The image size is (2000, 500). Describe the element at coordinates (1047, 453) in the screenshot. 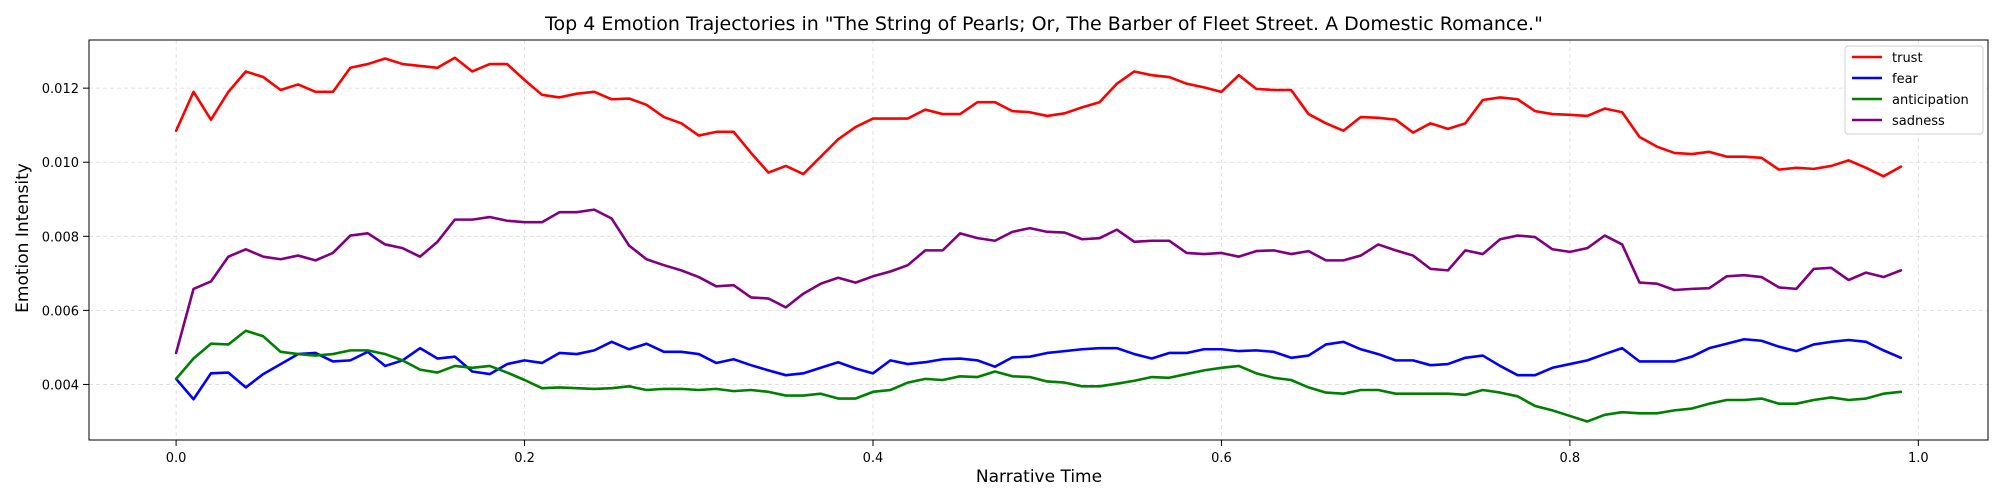

I see `x-axis-ticks: 0.0 0.2 0.4 0.6 0.8 1.0` at that location.